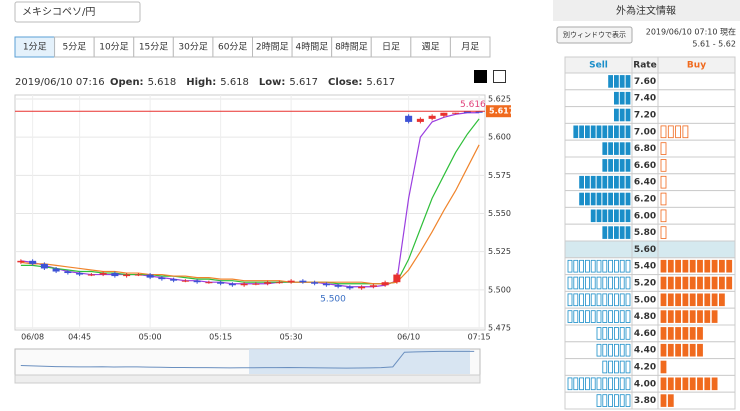 Image resolution: width=740 pixels, height=411 pixels. Describe the element at coordinates (645, 384) in the screenshot. I see `rate-label: 4.00` at that location.